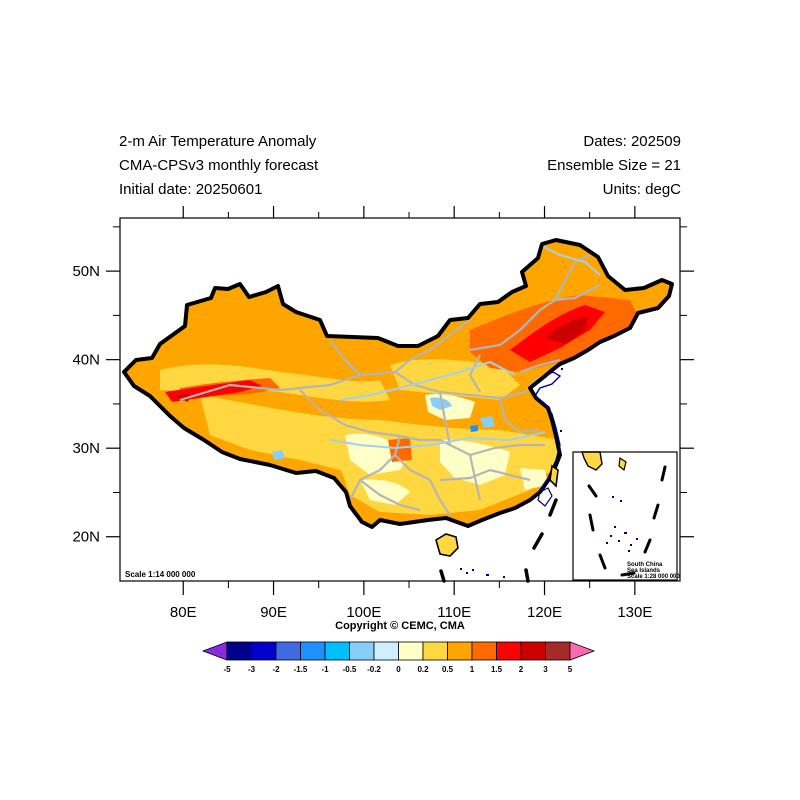 The height and width of the screenshot is (800, 800). What do you see at coordinates (86, 448) in the screenshot?
I see `lat-label: 30N` at bounding box center [86, 448].